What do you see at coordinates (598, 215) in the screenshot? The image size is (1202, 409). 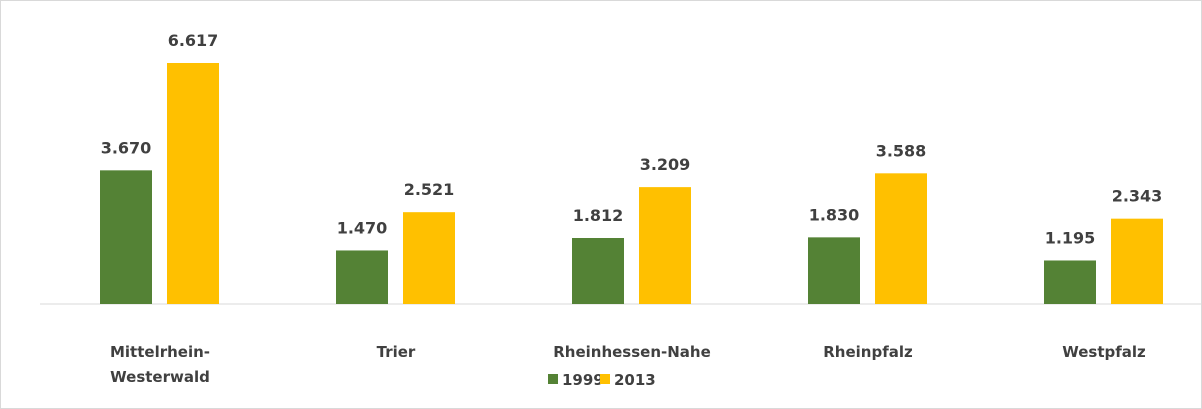 I see `data-label: 1.812` at bounding box center [598, 215].